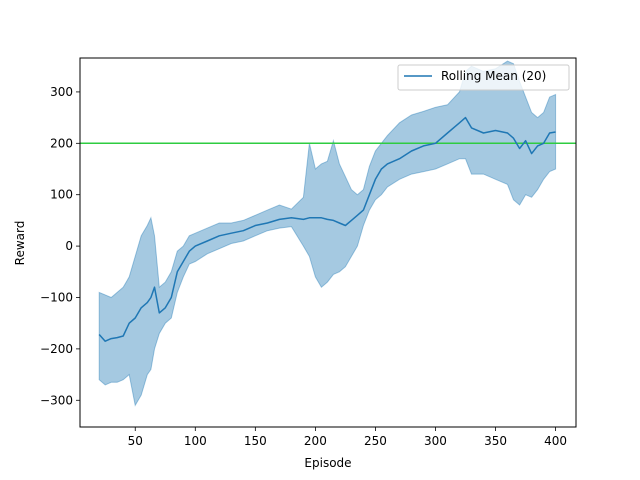  I want to click on x-tick-label: 200, so click(315, 441).